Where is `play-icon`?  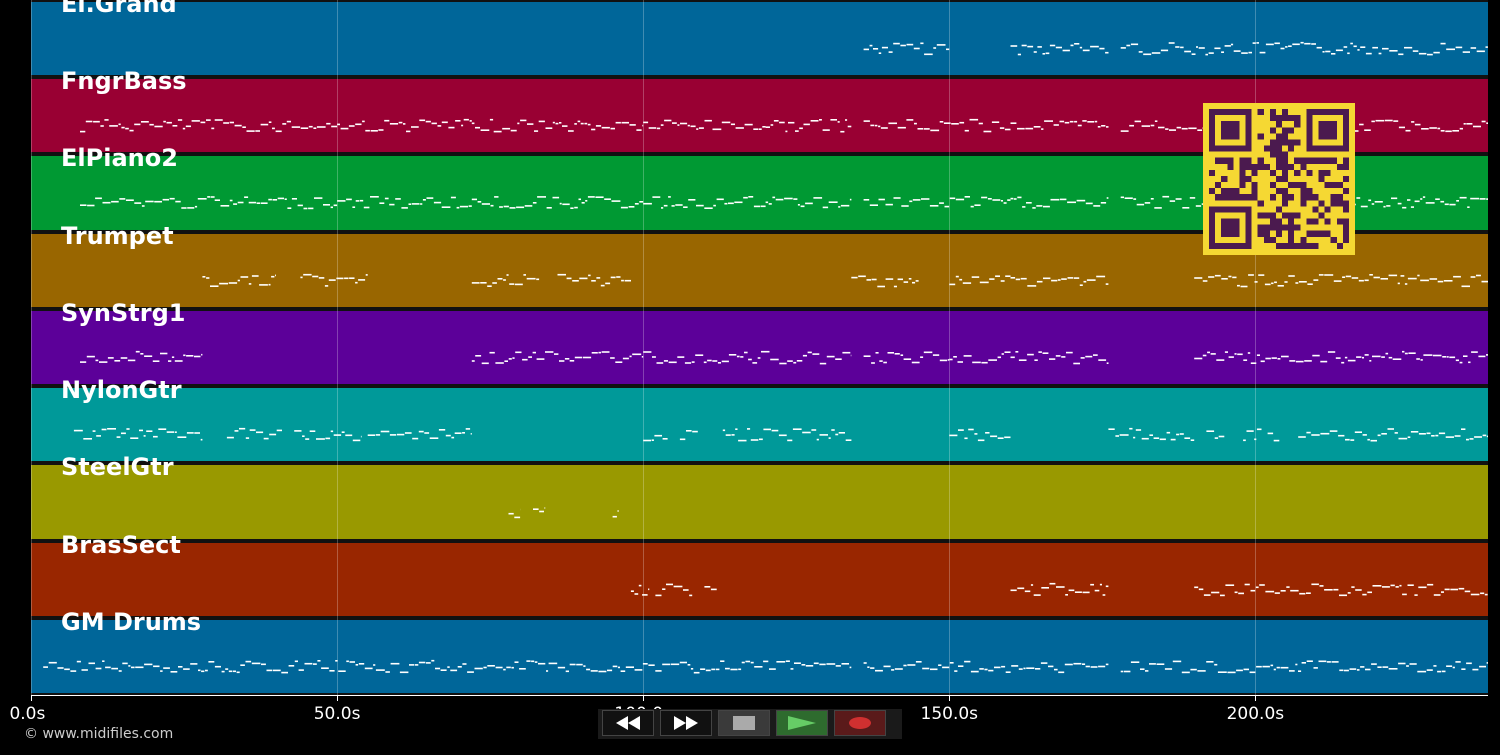
play-icon is located at coordinates (802, 723).